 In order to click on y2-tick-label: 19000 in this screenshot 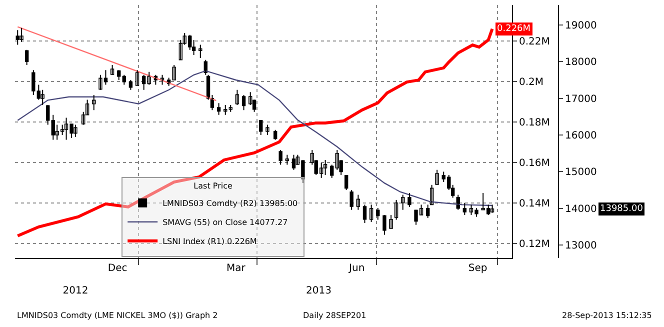, I will do `click(581, 26)`.